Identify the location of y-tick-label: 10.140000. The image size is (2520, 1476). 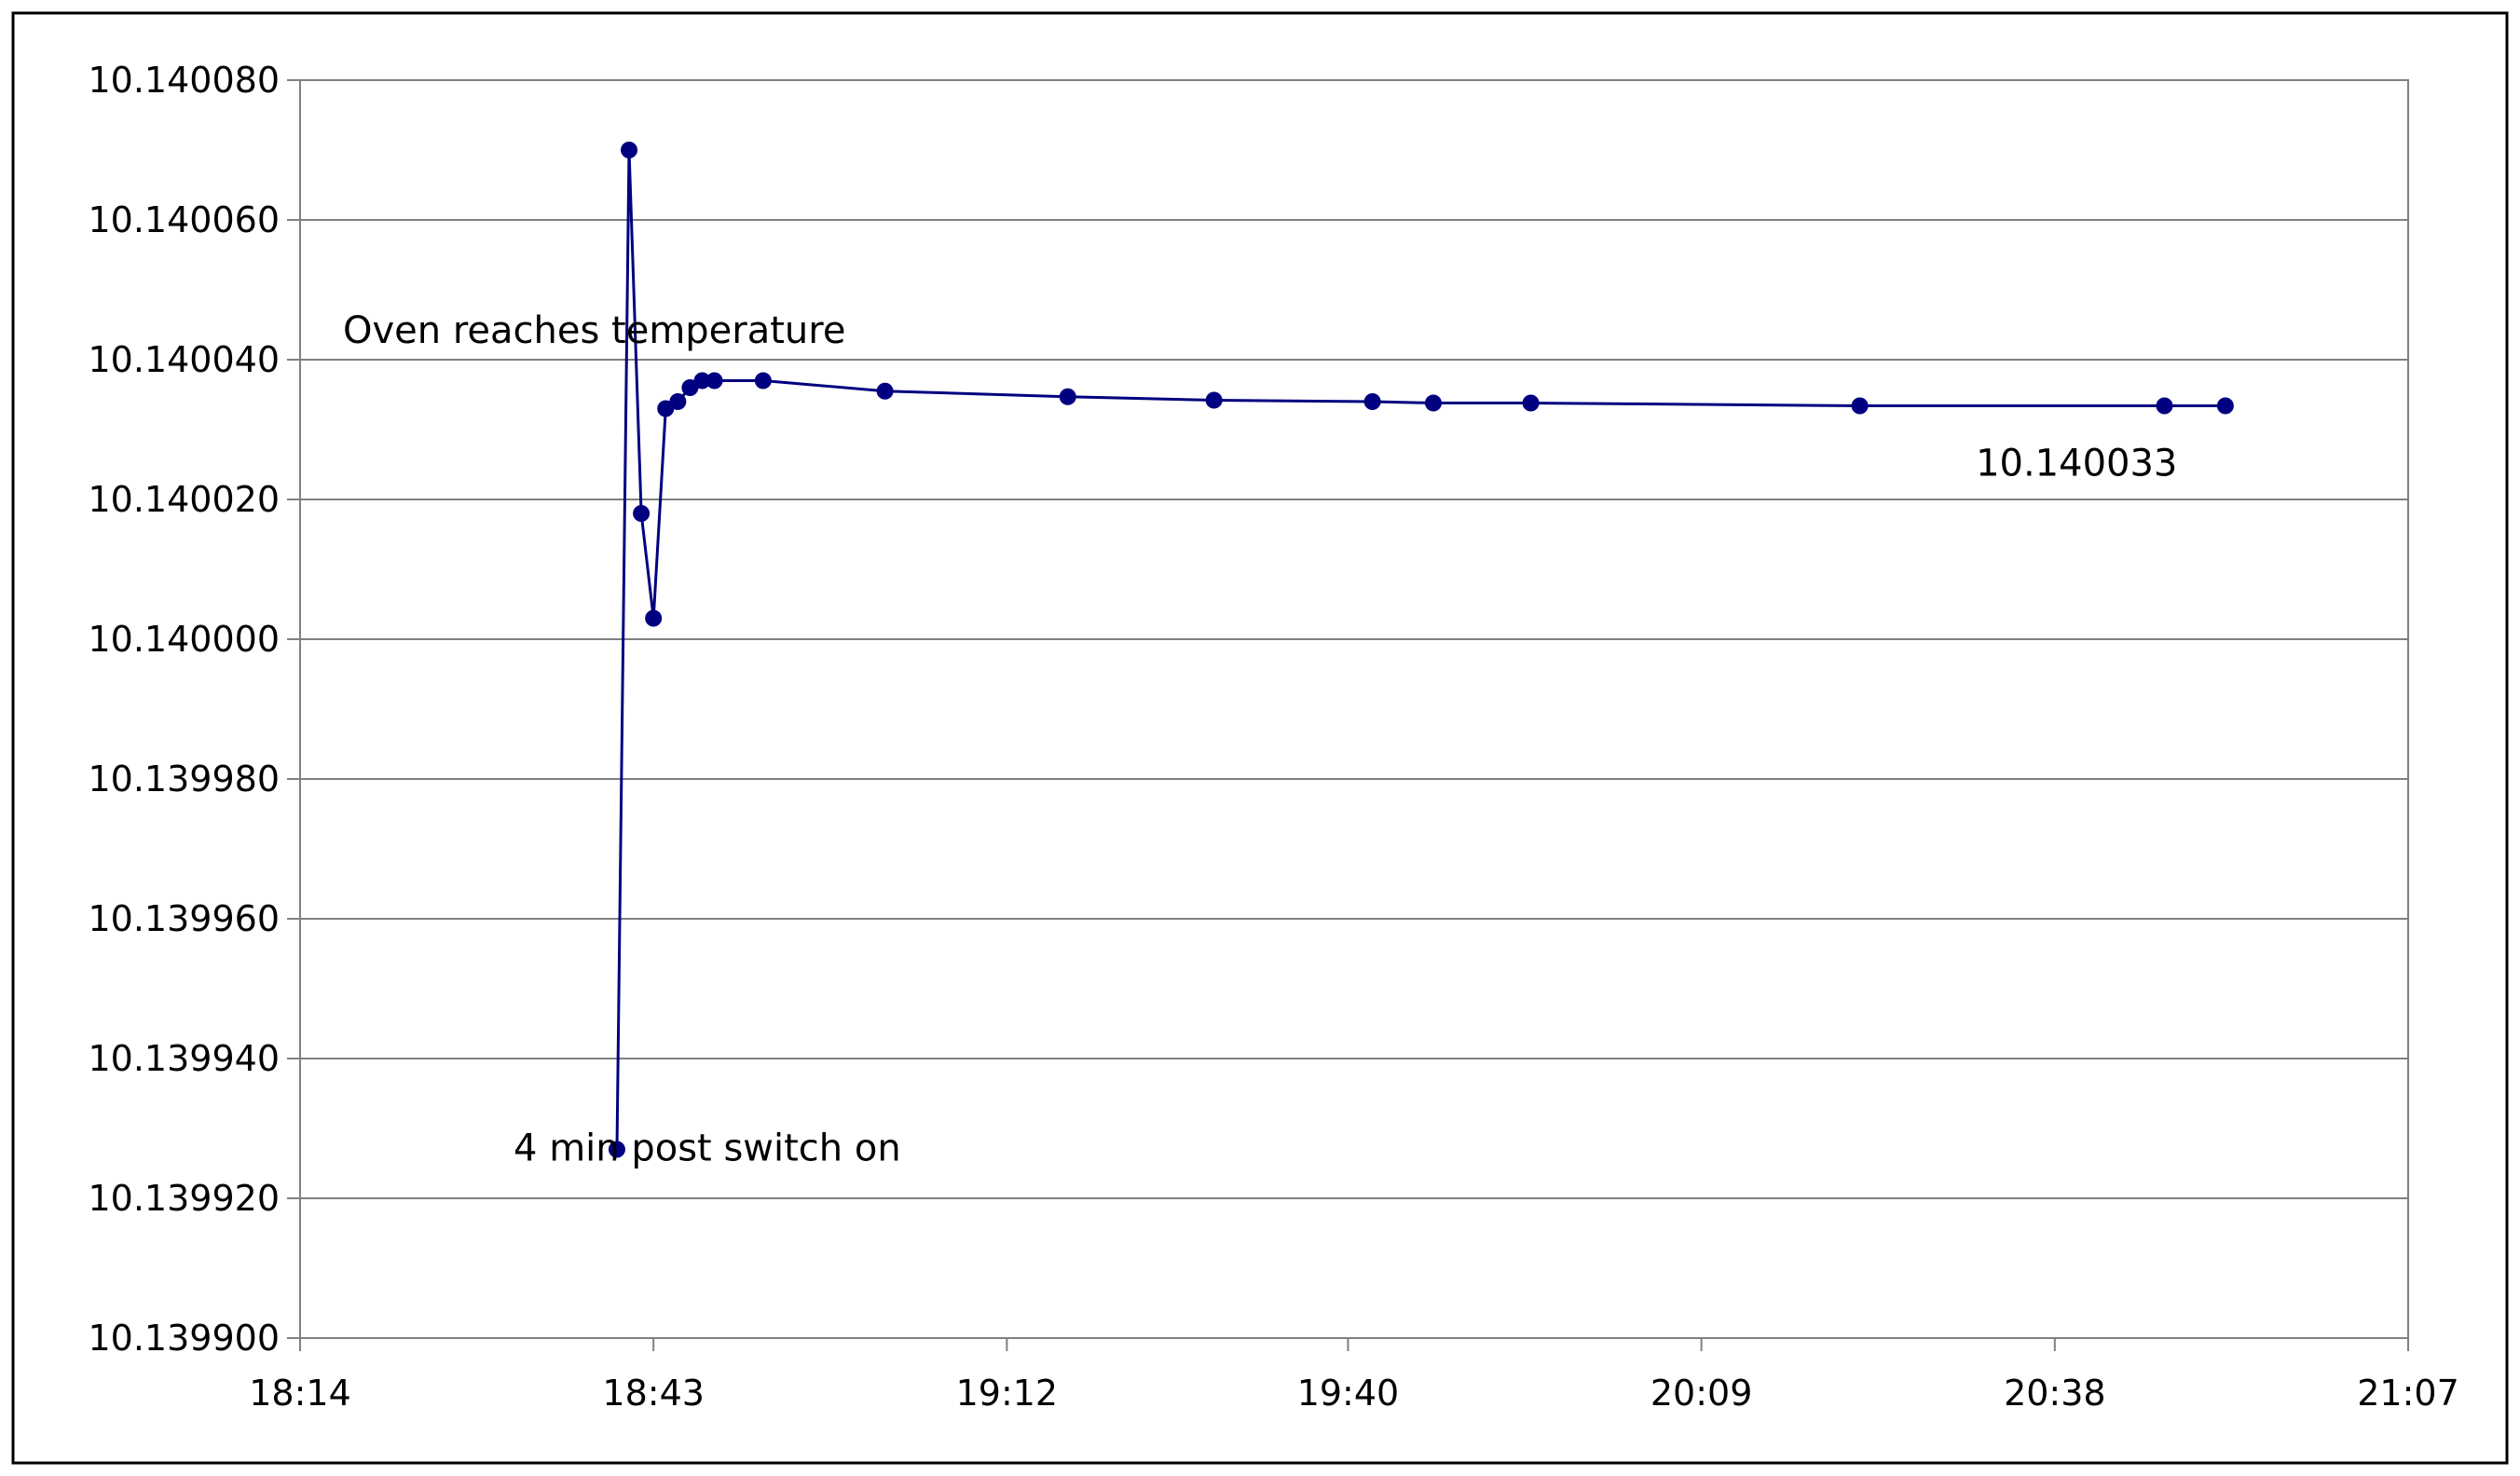
(185, 639).